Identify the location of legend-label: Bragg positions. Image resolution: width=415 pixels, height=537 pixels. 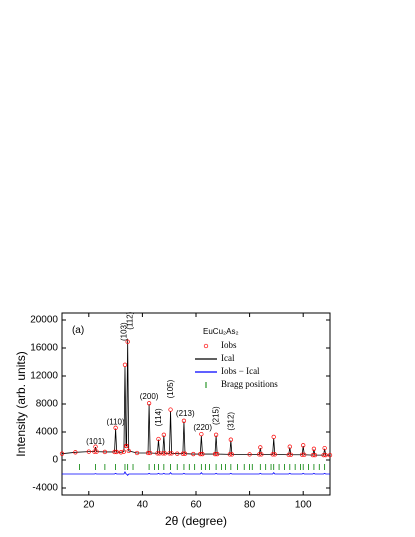
(249, 384).